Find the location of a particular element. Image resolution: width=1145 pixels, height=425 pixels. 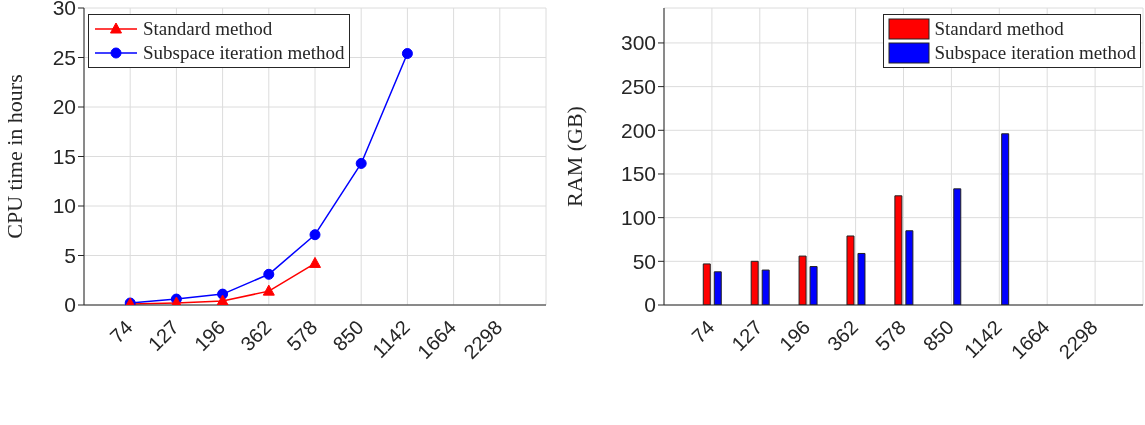

y-tick-label: 100 is located at coordinates (638, 218).